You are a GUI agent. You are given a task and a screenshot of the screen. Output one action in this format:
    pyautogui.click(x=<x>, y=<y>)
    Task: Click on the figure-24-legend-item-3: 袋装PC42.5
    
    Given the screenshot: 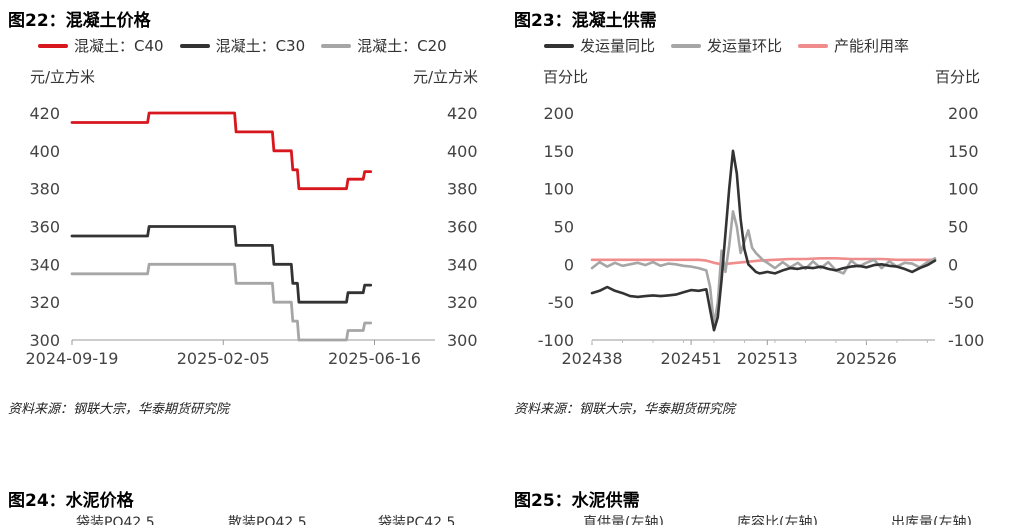 What is the action you would take?
    pyautogui.click(x=417, y=523)
    